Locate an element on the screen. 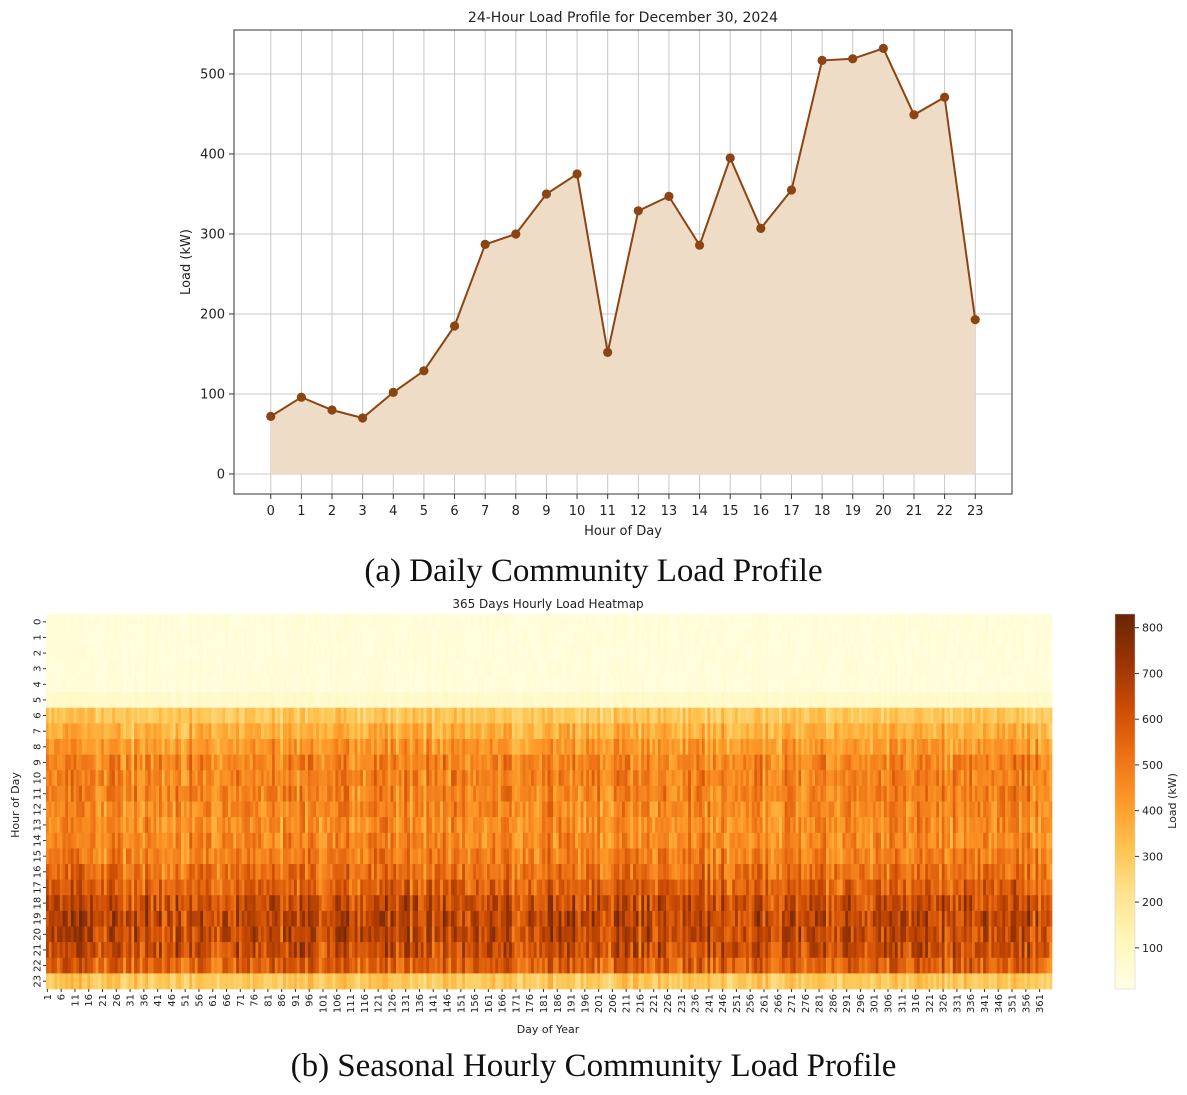  x-tick-label: 15 is located at coordinates (730, 511).